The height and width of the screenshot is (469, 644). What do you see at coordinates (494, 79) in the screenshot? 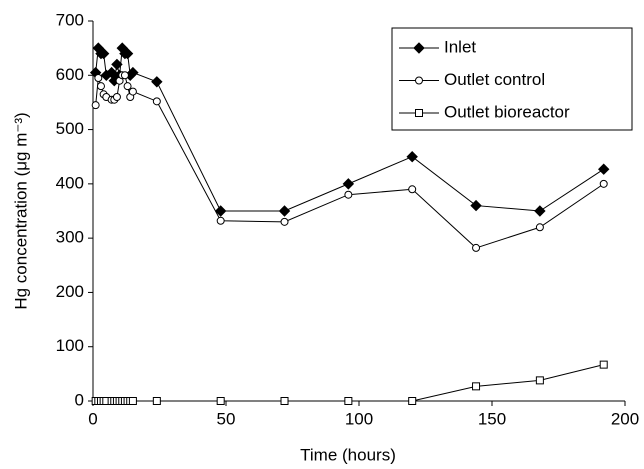
I see `legend-label: Outlet control` at bounding box center [494, 79].